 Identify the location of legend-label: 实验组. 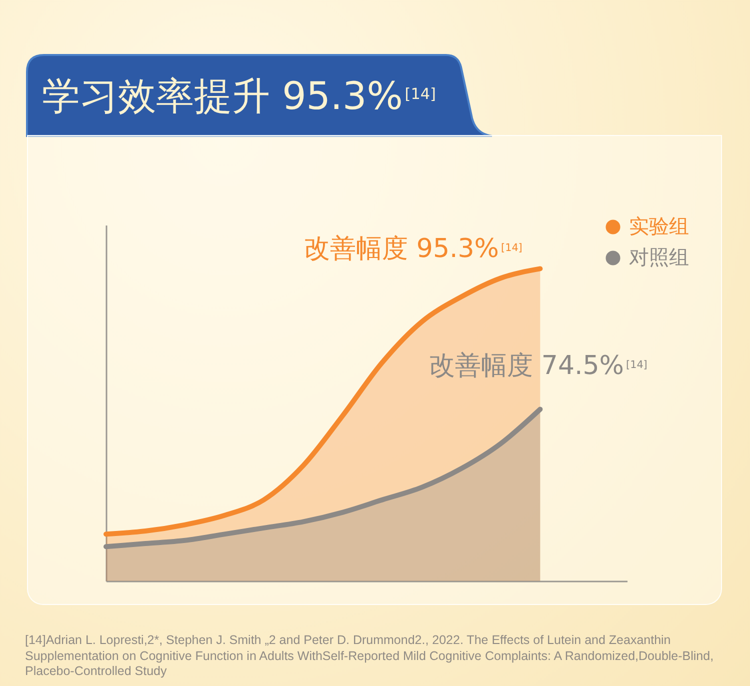
(659, 226).